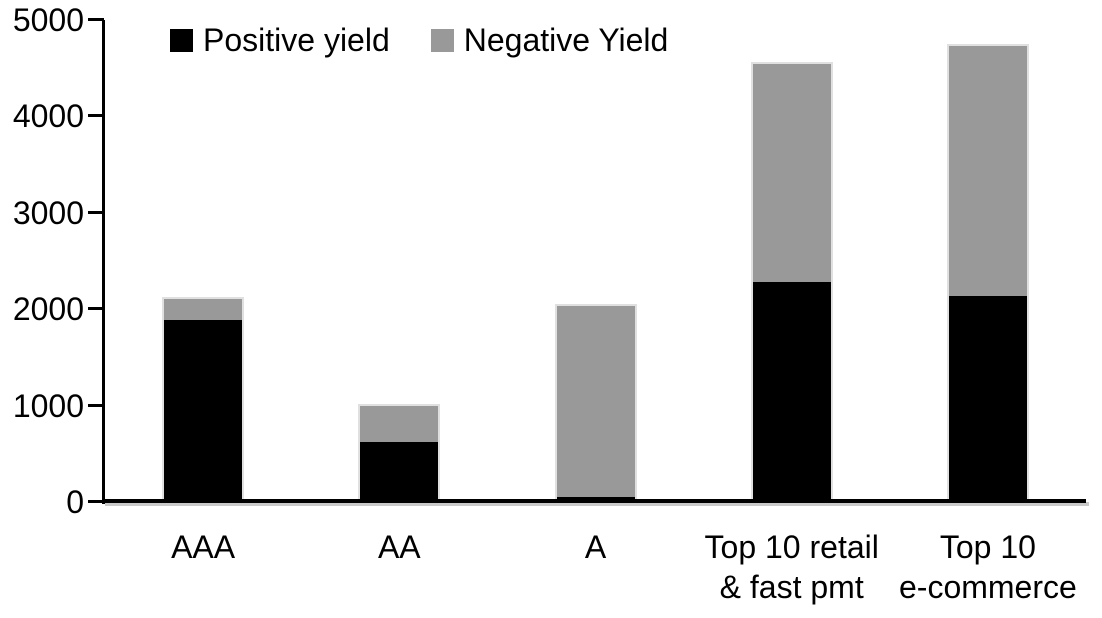 Image resolution: width=1102 pixels, height=618 pixels. Describe the element at coordinates (980, 567) in the screenshot. I see `x-category-label: Top 10 e-commerce` at that location.